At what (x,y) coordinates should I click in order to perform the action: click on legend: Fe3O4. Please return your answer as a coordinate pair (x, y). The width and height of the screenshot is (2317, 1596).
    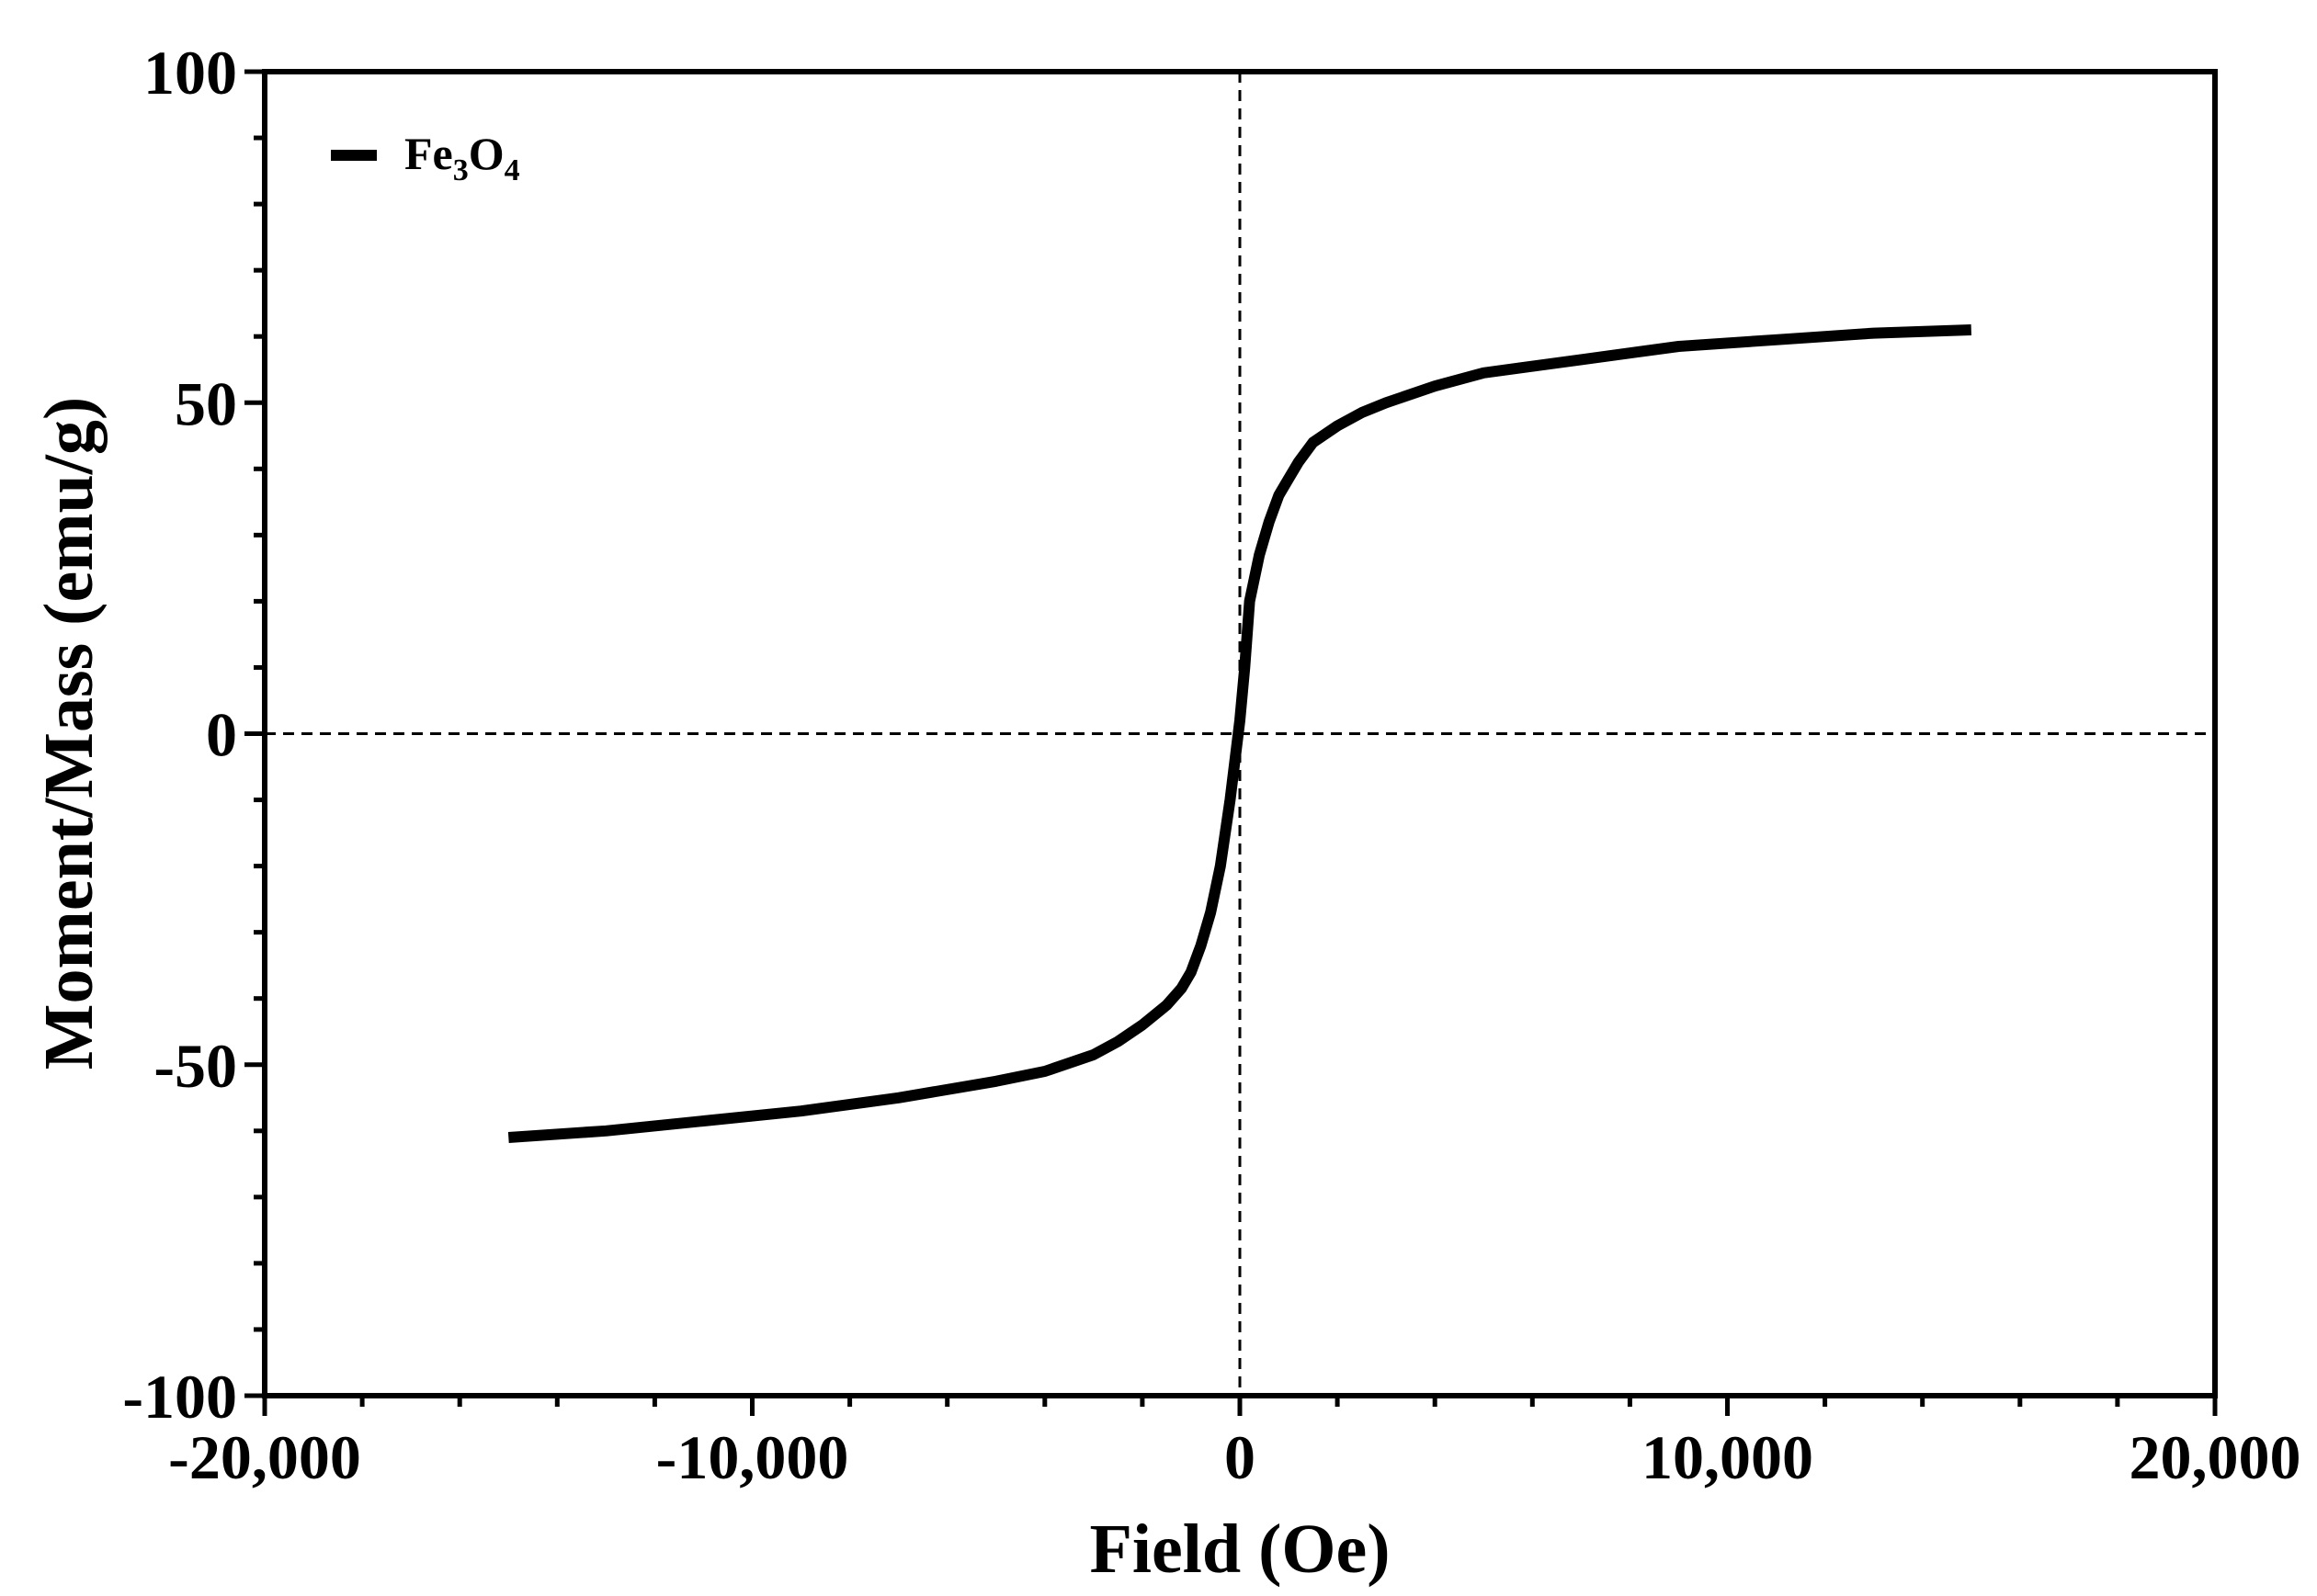
    Looking at the image, I should click on (425, 157).